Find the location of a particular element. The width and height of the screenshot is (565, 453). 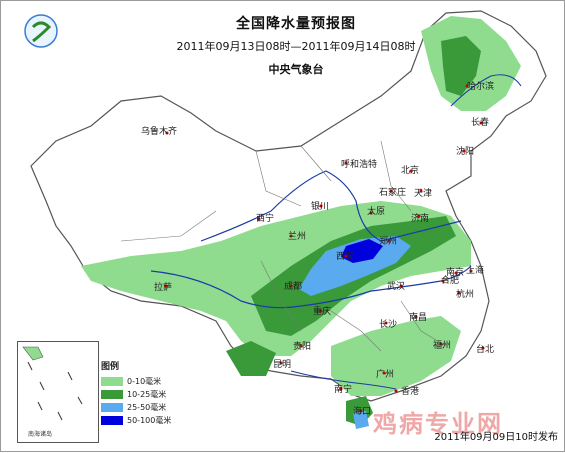

city-label-hangzhou: 杭州 is located at coordinates (465, 295).